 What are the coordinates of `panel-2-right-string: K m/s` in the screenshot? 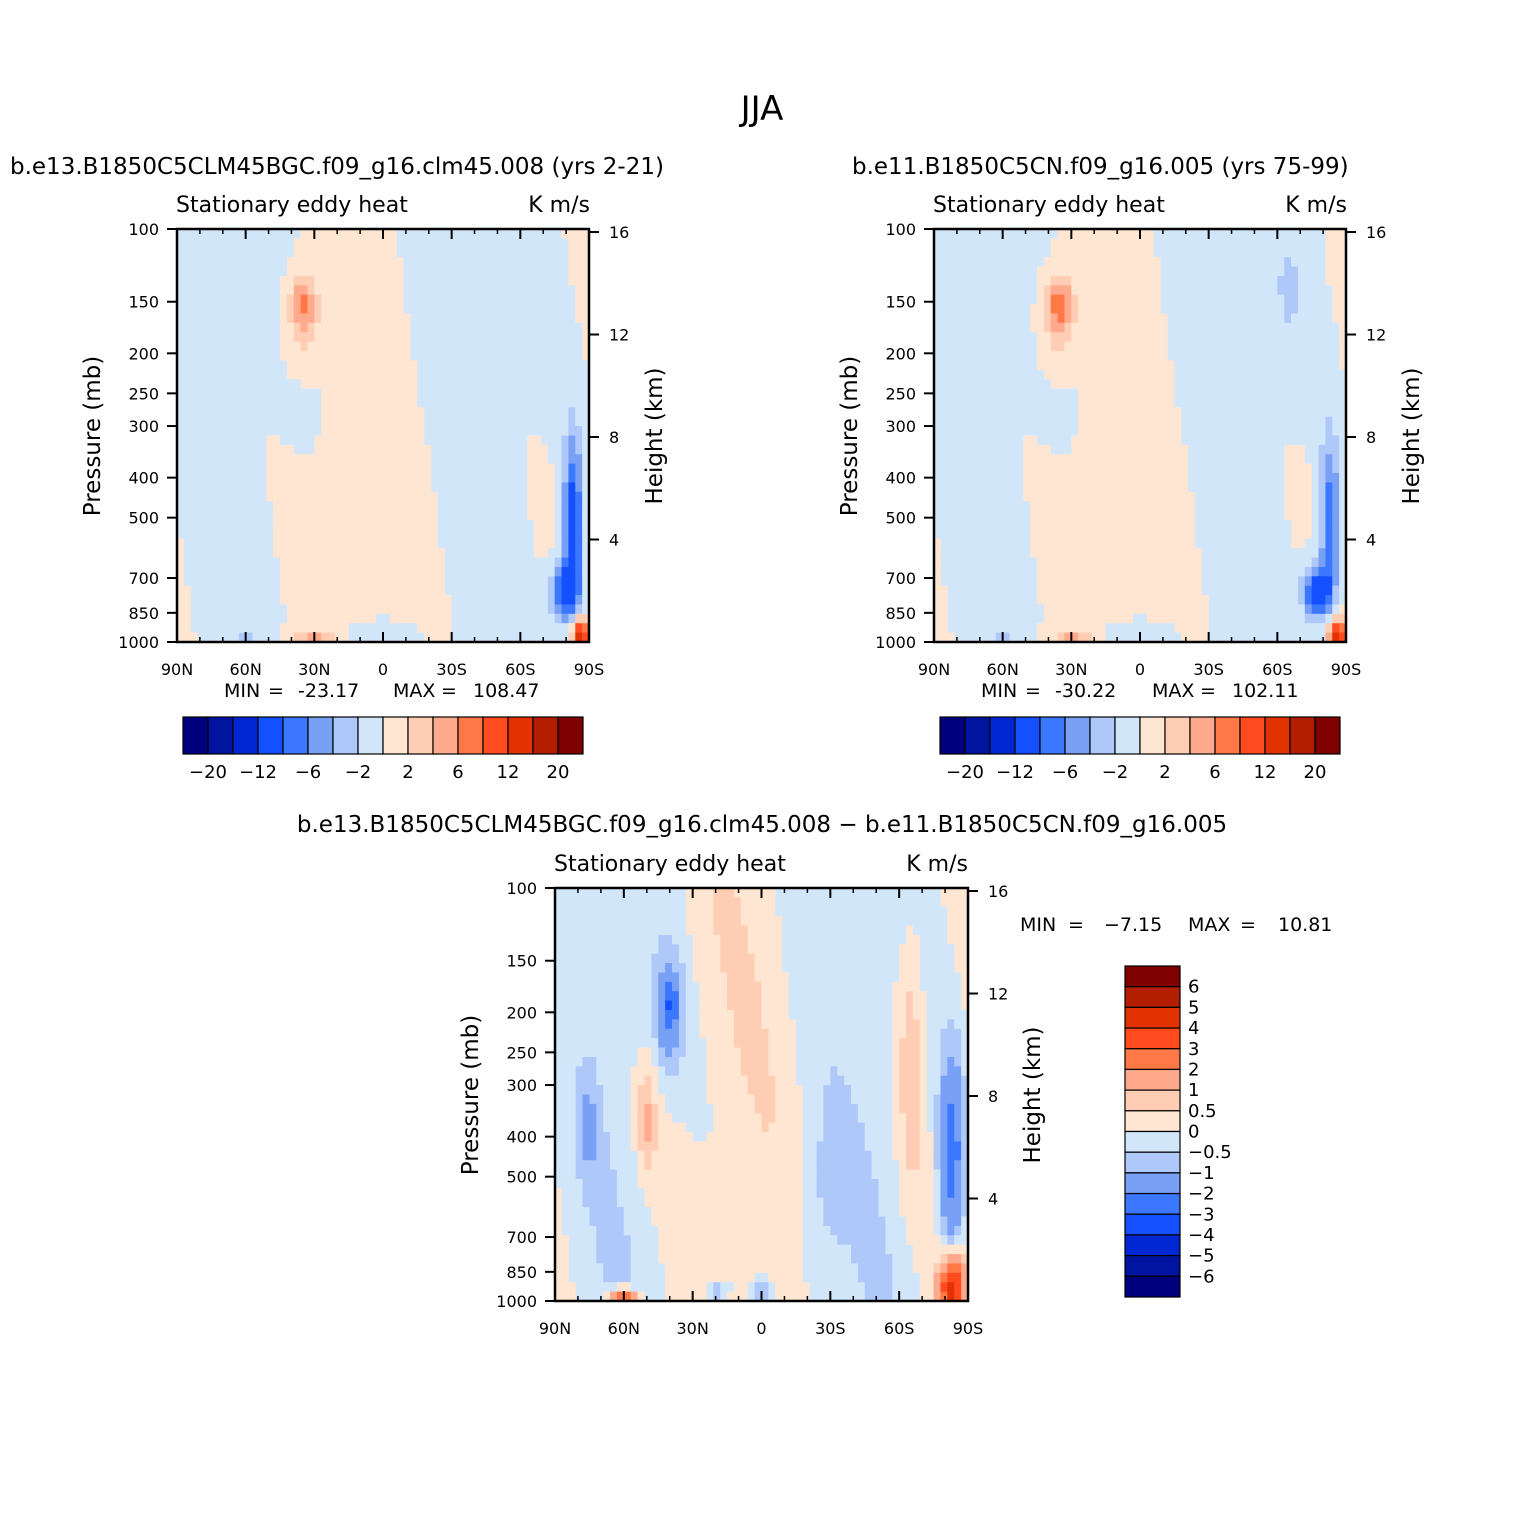 It's located at (1316, 205).